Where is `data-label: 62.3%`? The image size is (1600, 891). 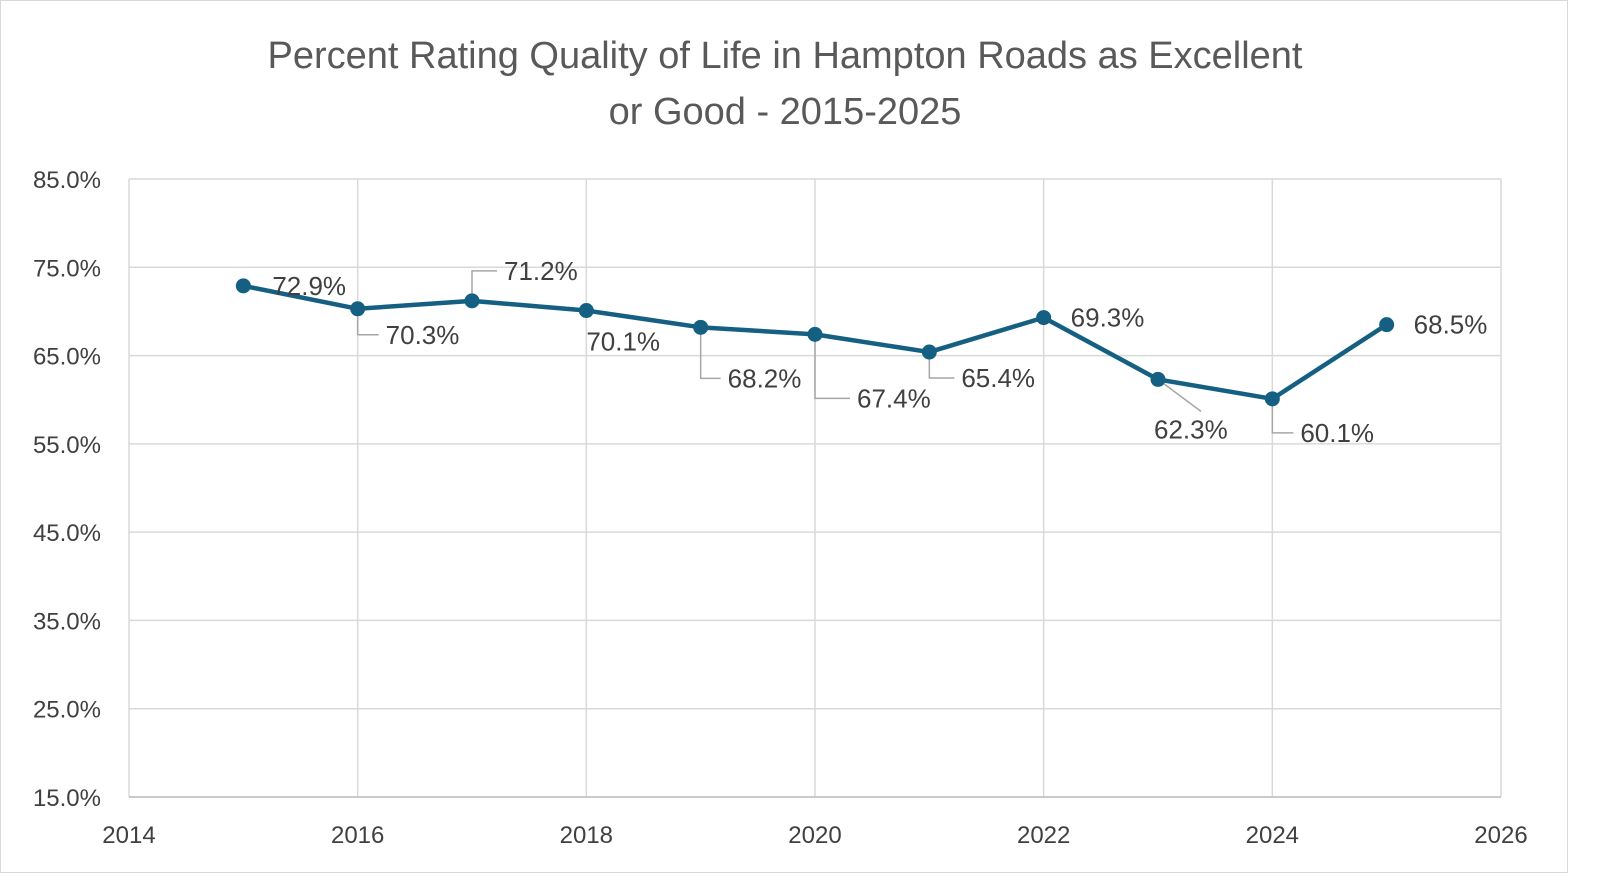
data-label: 62.3% is located at coordinates (1191, 429).